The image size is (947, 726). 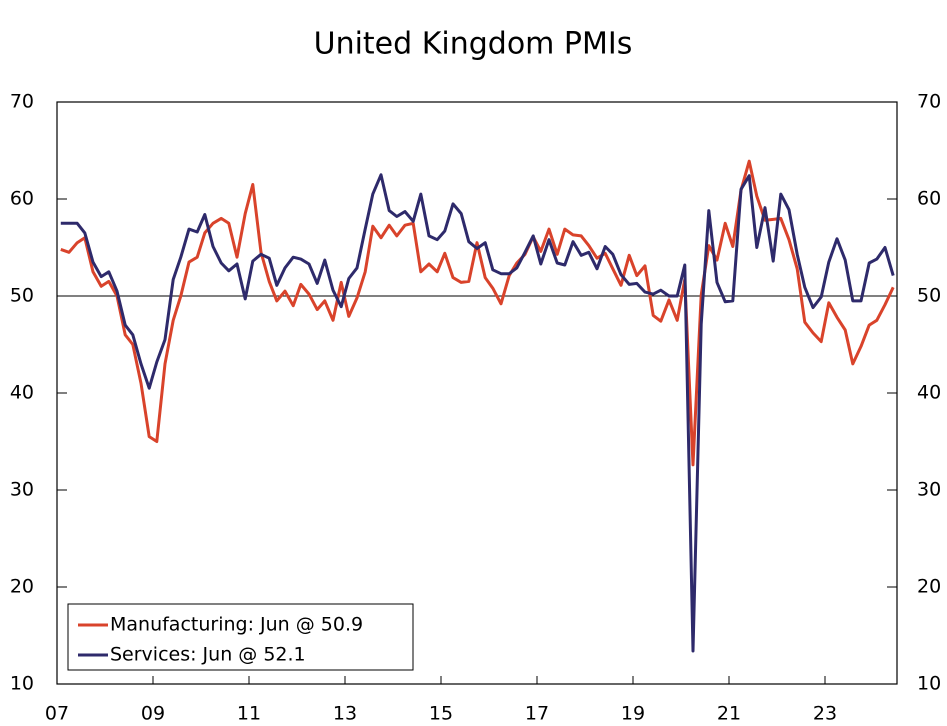 I want to click on x-tick-label: 09, so click(x=153, y=714).